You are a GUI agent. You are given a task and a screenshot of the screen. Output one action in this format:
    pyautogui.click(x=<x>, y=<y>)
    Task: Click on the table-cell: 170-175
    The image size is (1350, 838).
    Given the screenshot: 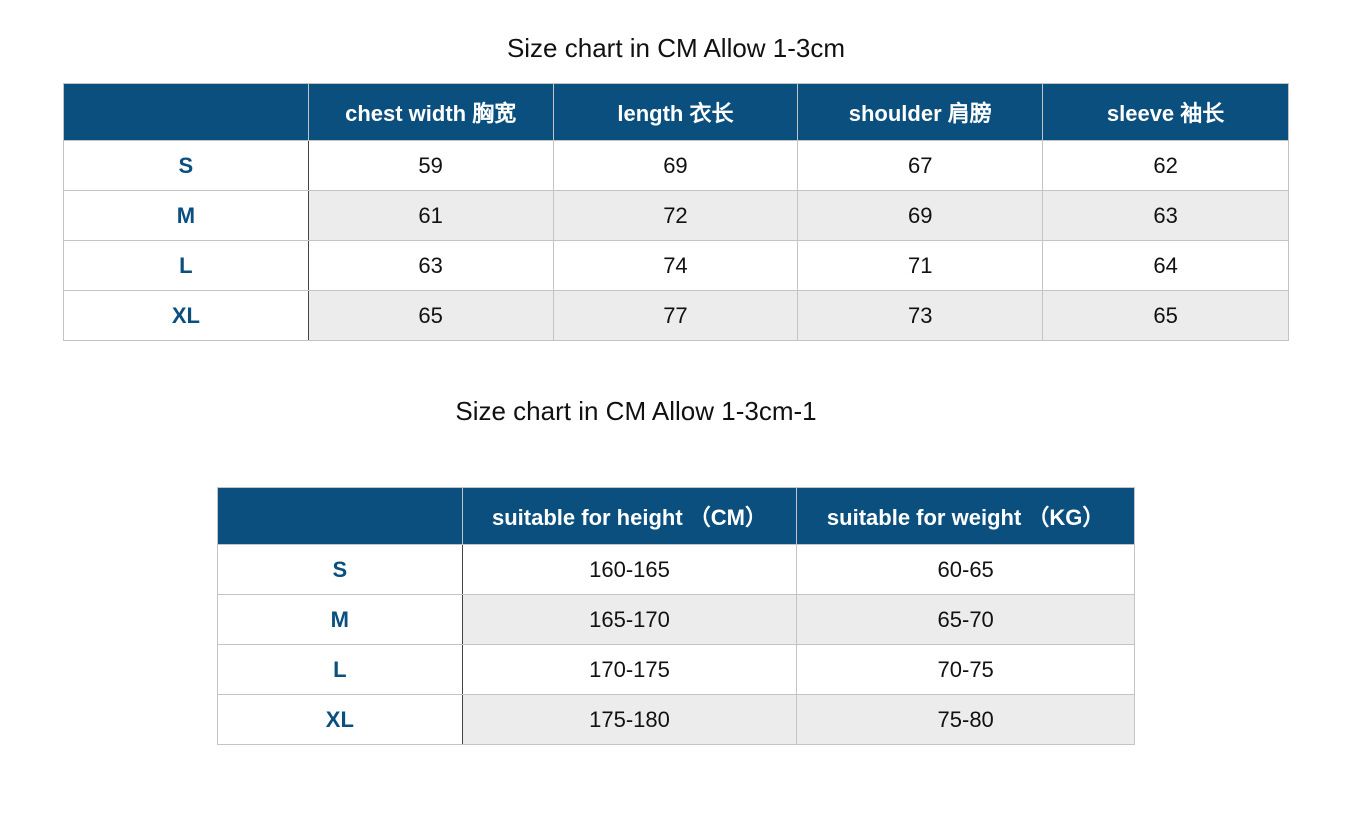 What is the action you would take?
    pyautogui.click(x=629, y=669)
    